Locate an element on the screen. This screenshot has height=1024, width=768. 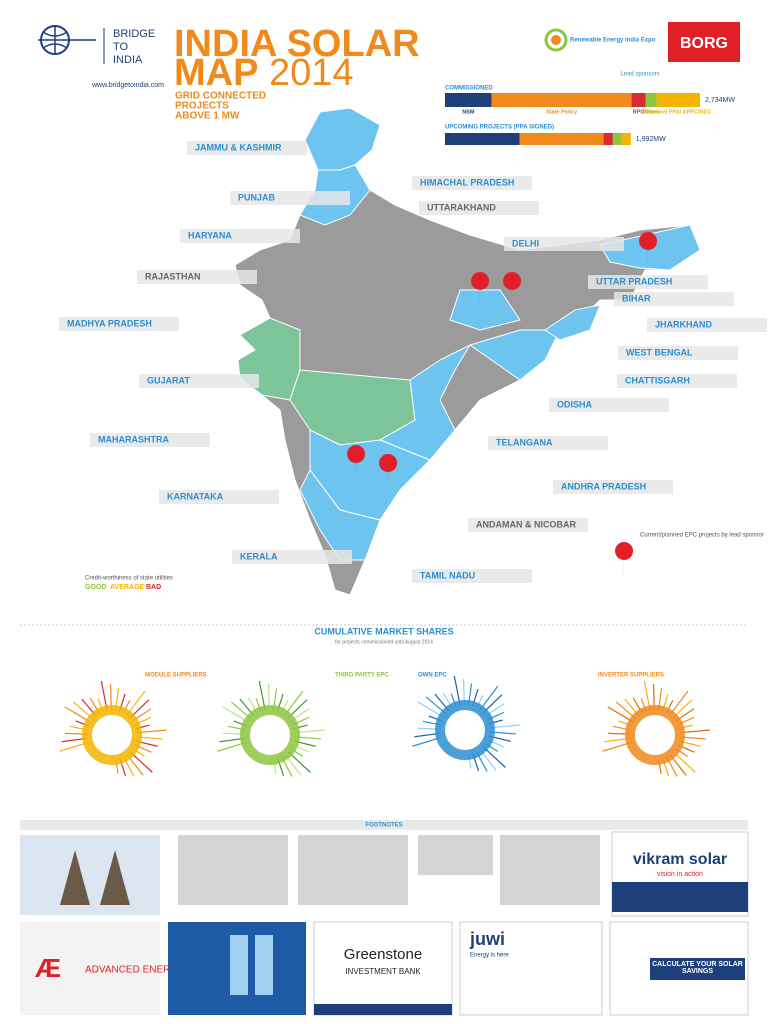
sponsor-logo is located at coordinates (704, 42).